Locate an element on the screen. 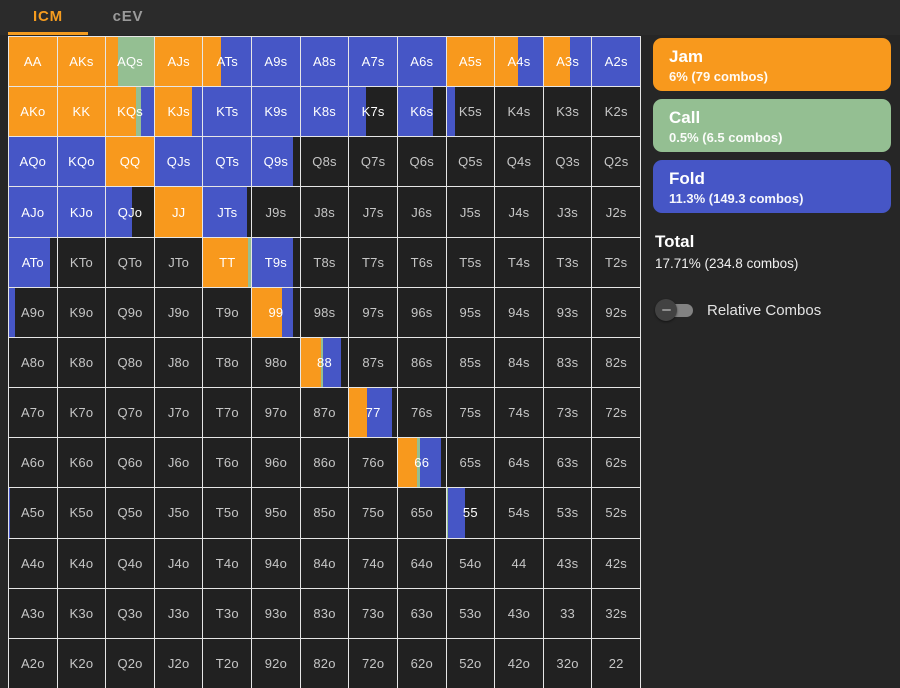 This screenshot has height=688, width=900. hand-cell-ATo: ATo is located at coordinates (33, 262).